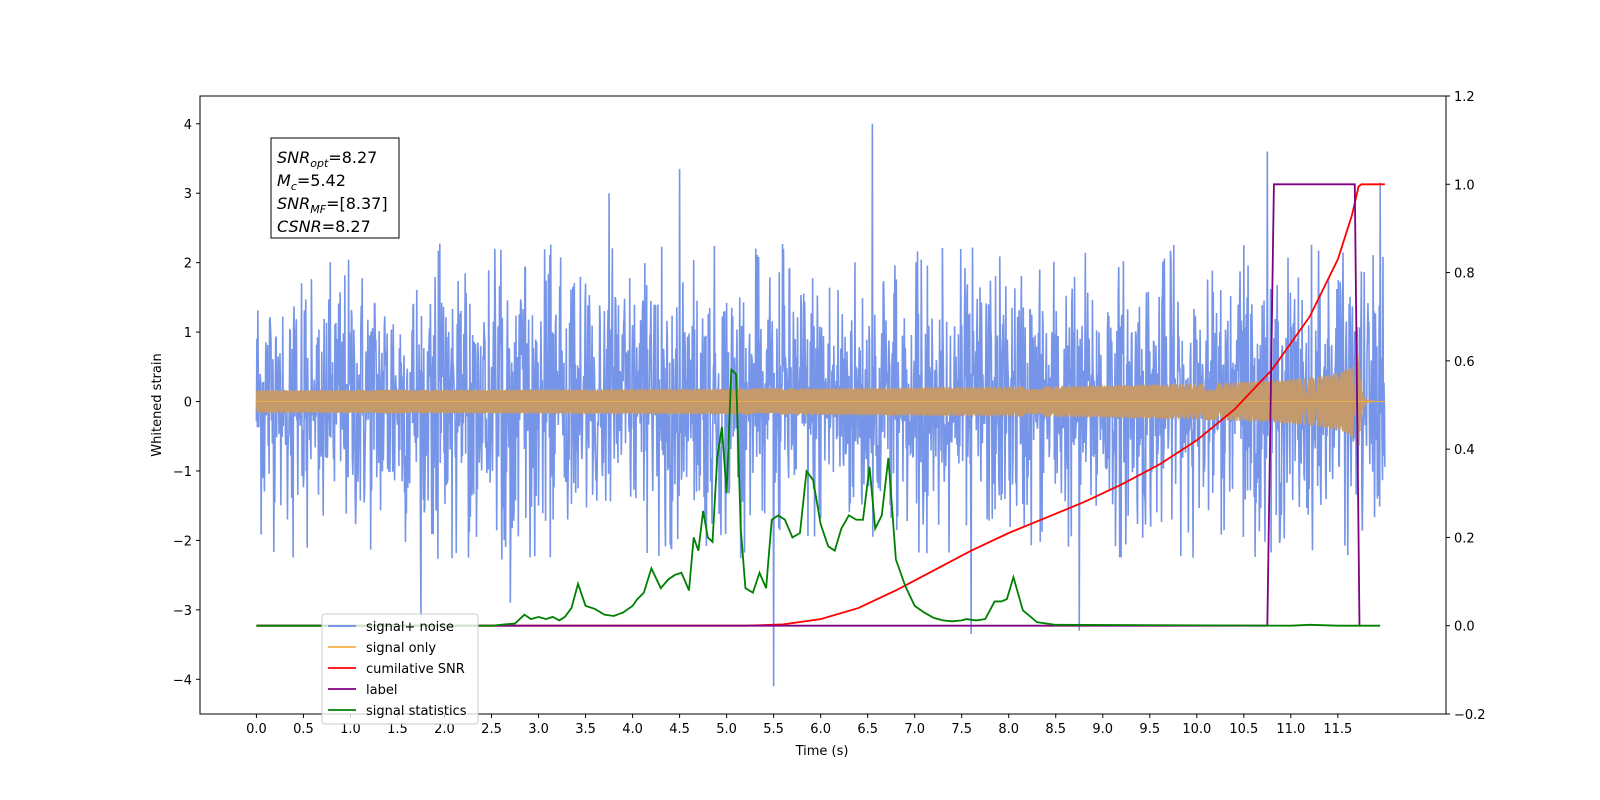 The image size is (1600, 800). I want to click on annotation-symbol: CSNR, so click(299, 226).